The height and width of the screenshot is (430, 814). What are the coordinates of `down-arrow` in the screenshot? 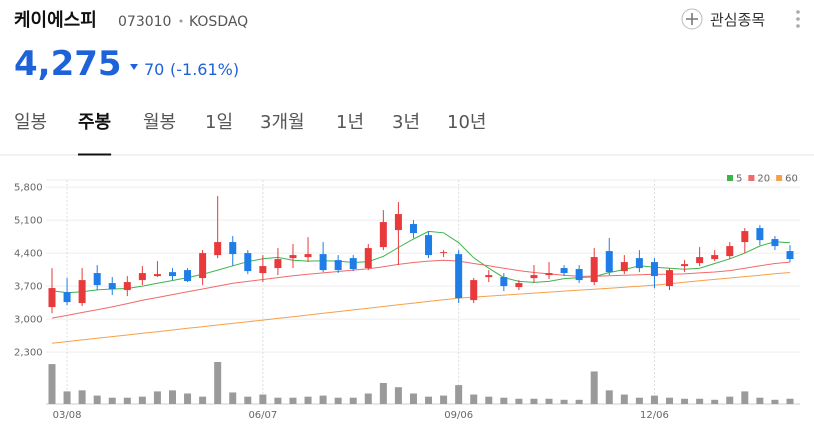 It's located at (134, 67).